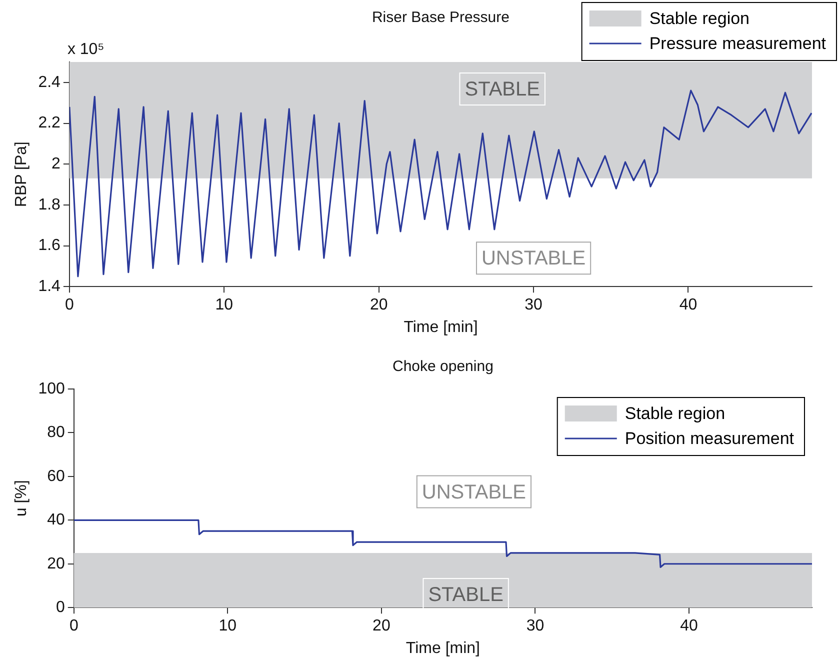 The width and height of the screenshot is (839, 666). What do you see at coordinates (441, 17) in the screenshot?
I see `chart-title: Riser Base Pressure` at bounding box center [441, 17].